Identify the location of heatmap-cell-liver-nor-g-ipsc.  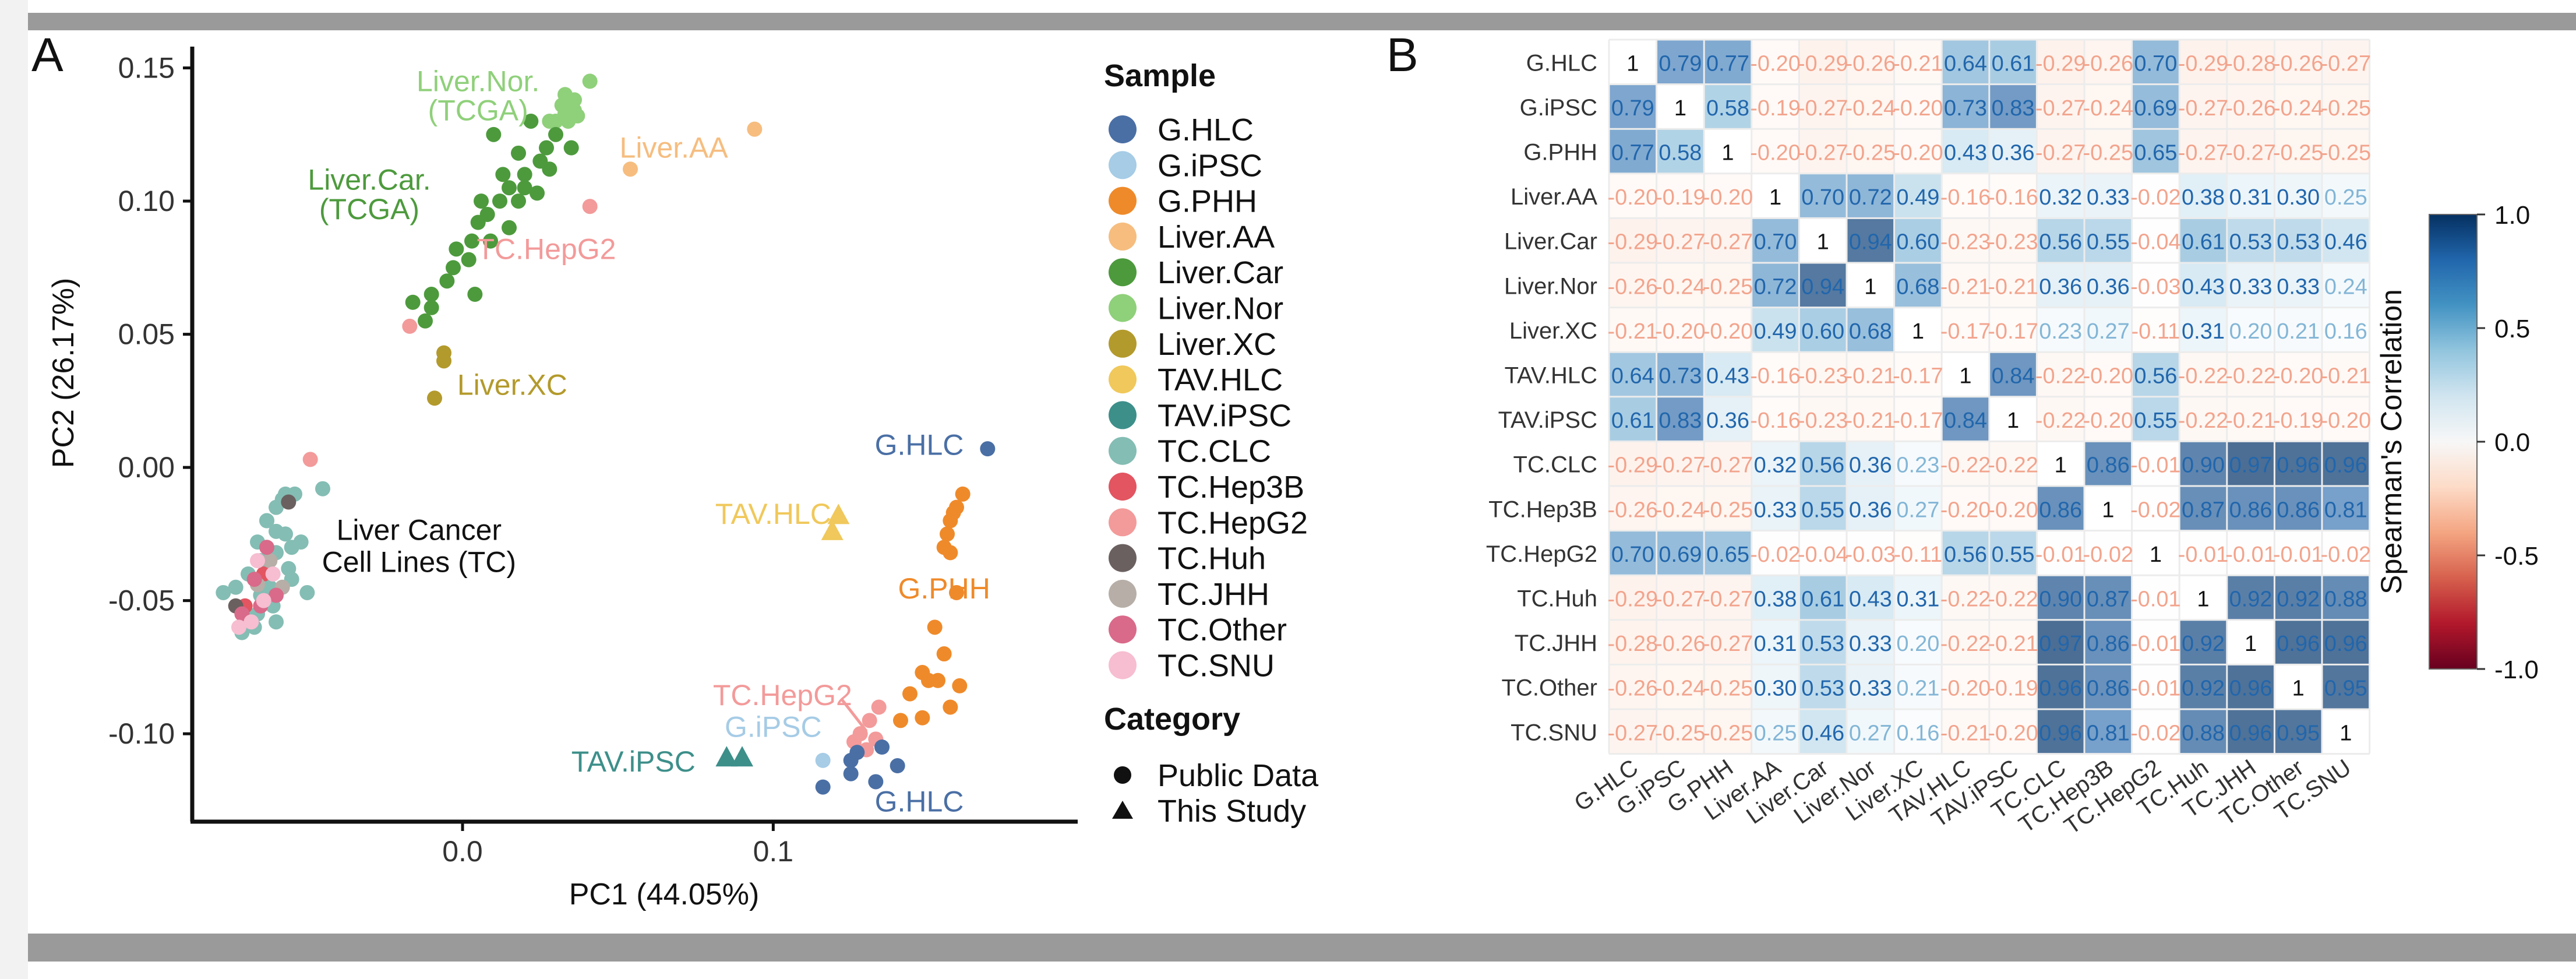
(1681, 285).